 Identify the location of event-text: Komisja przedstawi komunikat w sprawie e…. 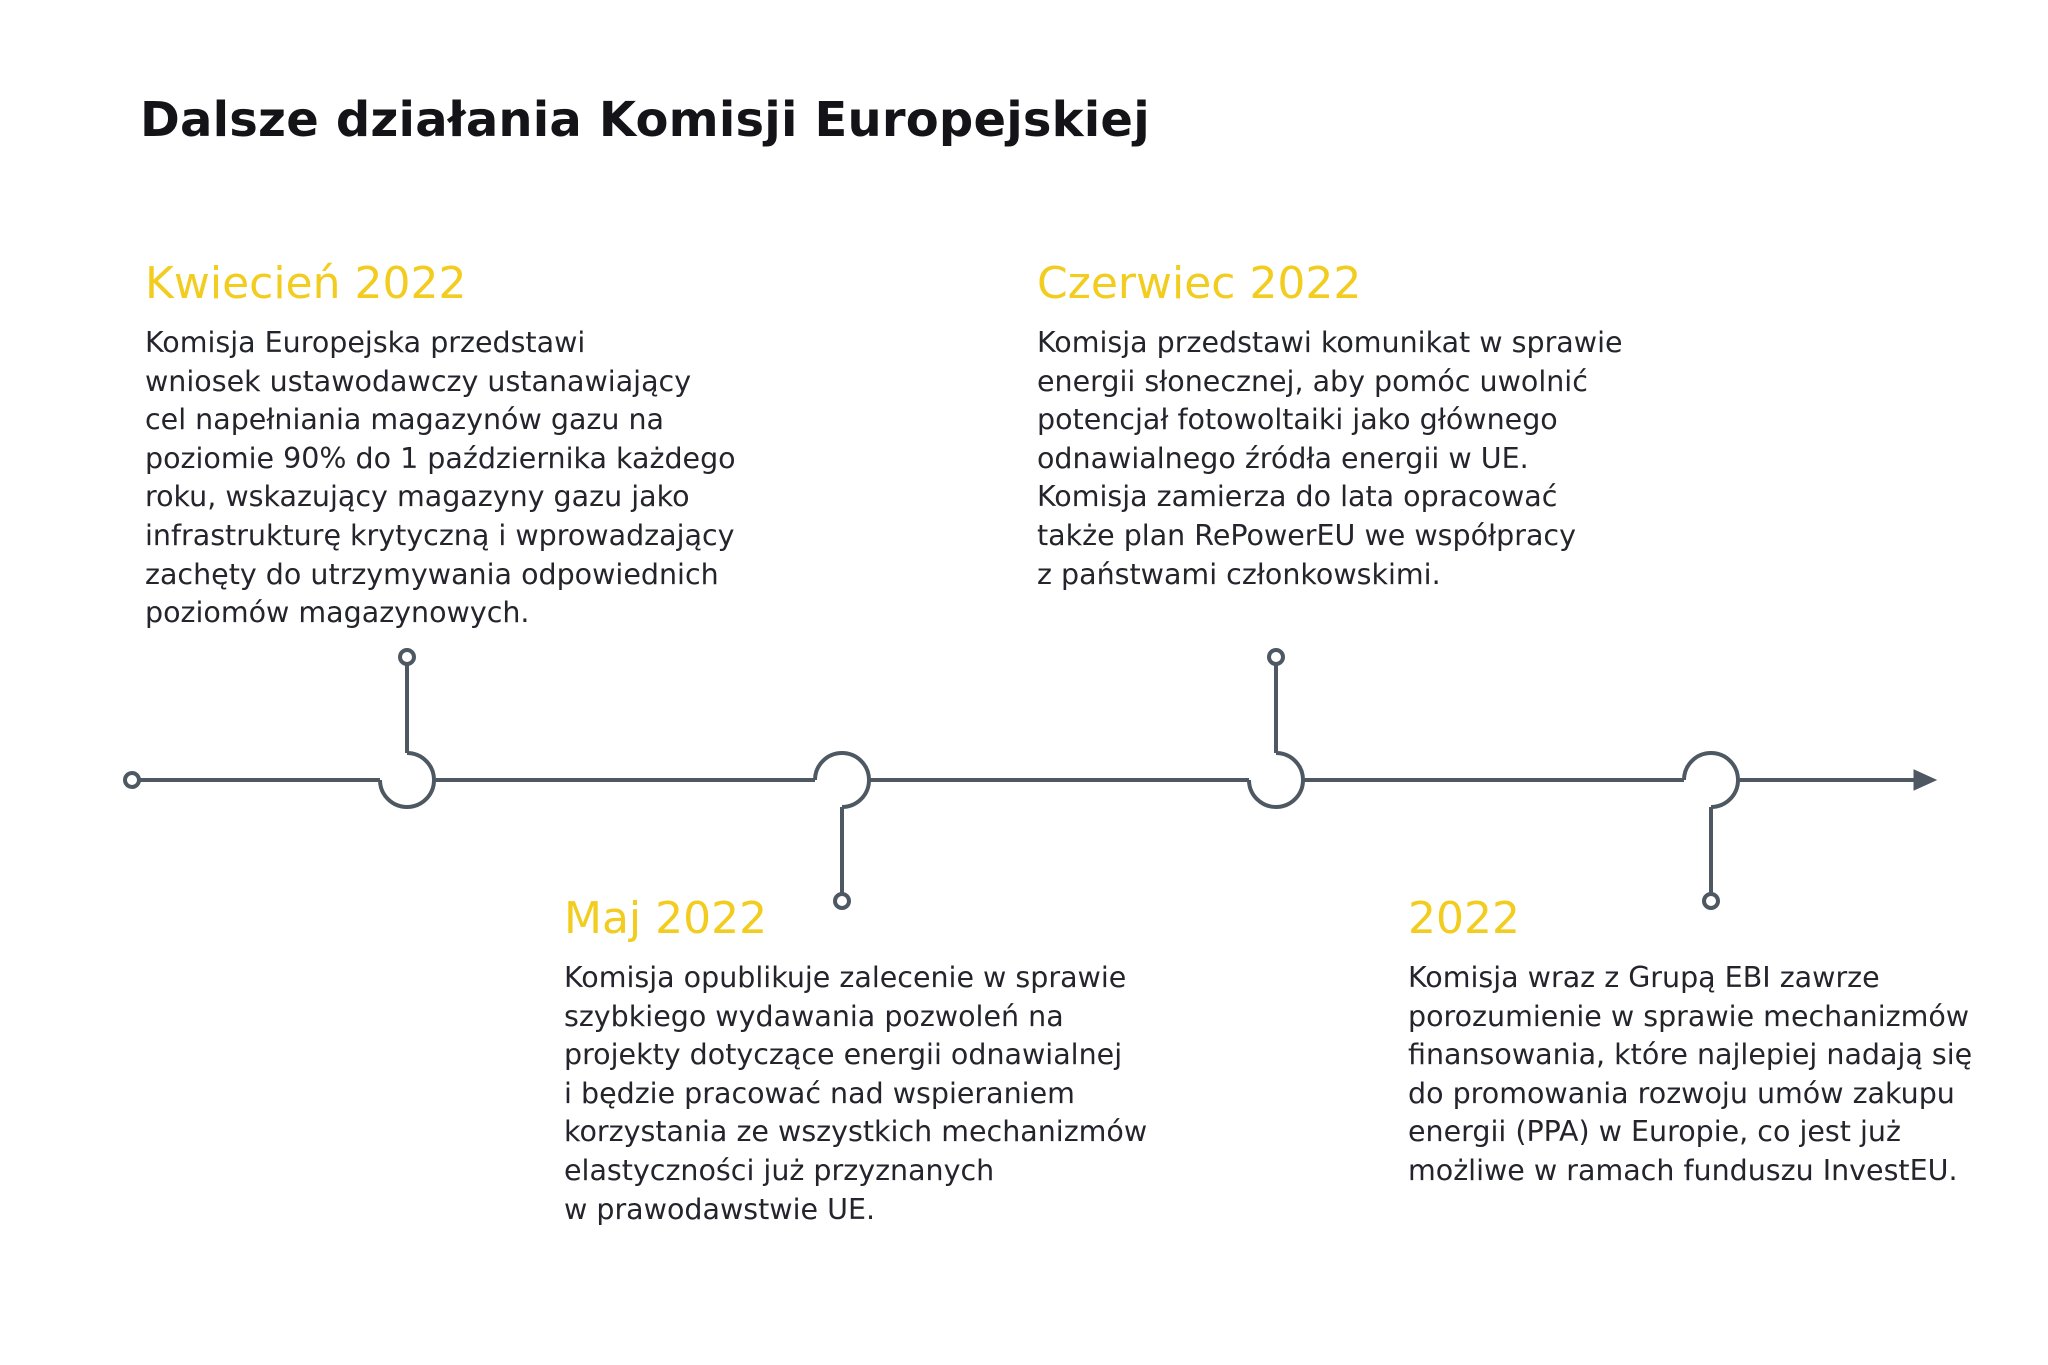
(1330, 458).